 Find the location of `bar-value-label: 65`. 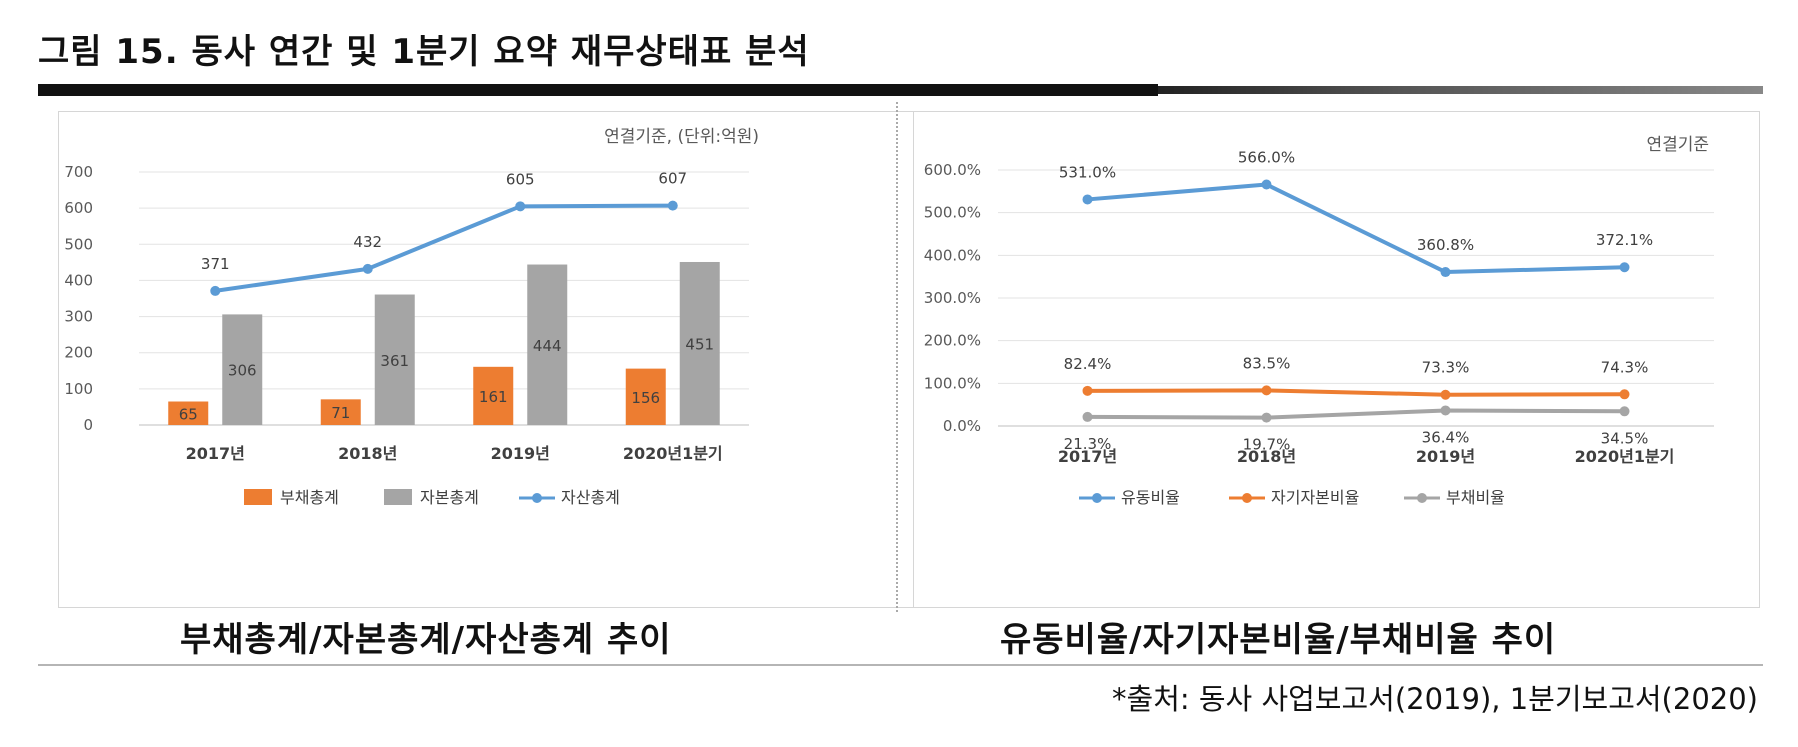

bar-value-label: 65 is located at coordinates (188, 414).